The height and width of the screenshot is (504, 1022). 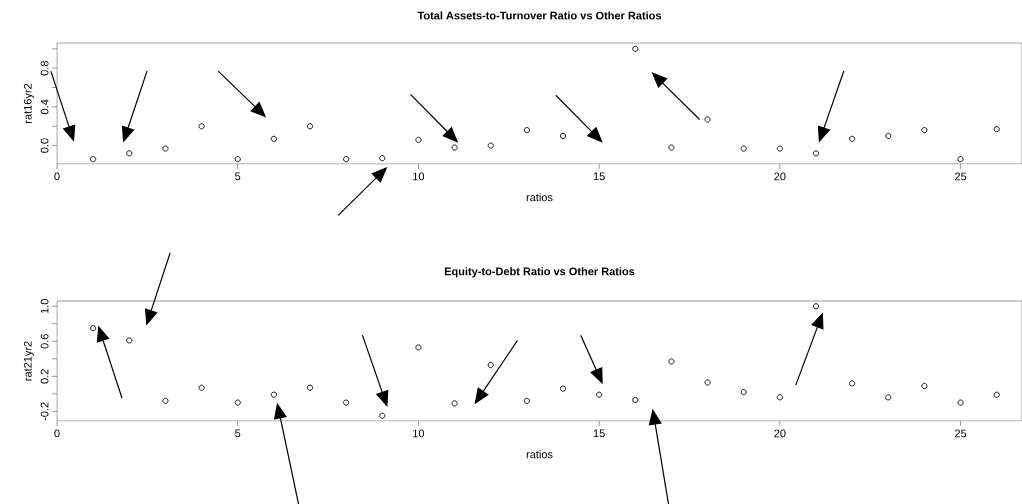 What do you see at coordinates (44, 145) in the screenshot?
I see `y-tick-label: 0.0` at bounding box center [44, 145].